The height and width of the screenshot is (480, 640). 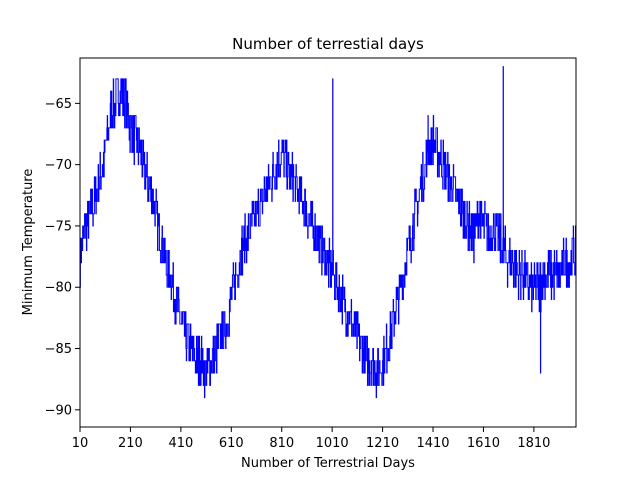 I want to click on y-tick-label: −75, so click(x=58, y=226).